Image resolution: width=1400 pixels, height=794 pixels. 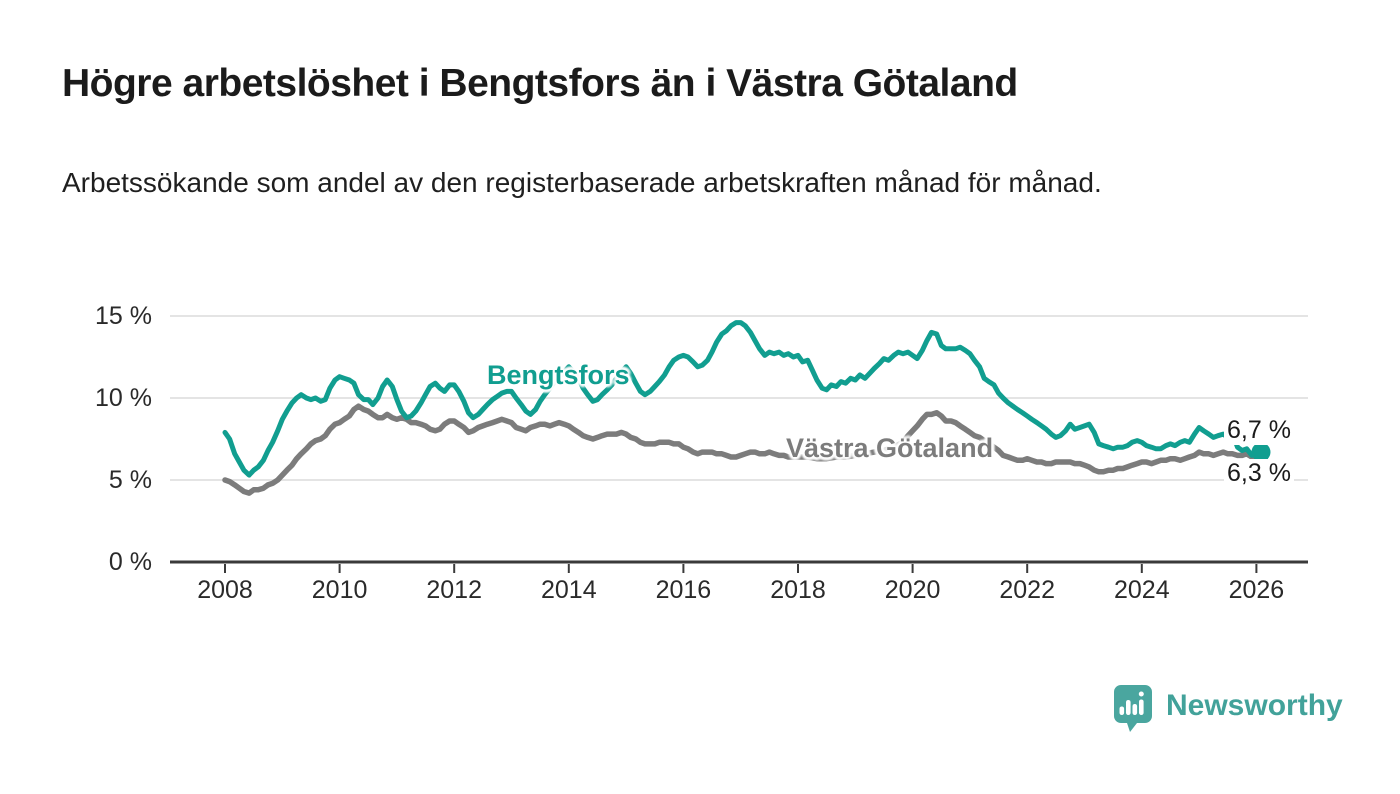 What do you see at coordinates (1133, 708) in the screenshot?
I see `newsworthy-logo-icon` at bounding box center [1133, 708].